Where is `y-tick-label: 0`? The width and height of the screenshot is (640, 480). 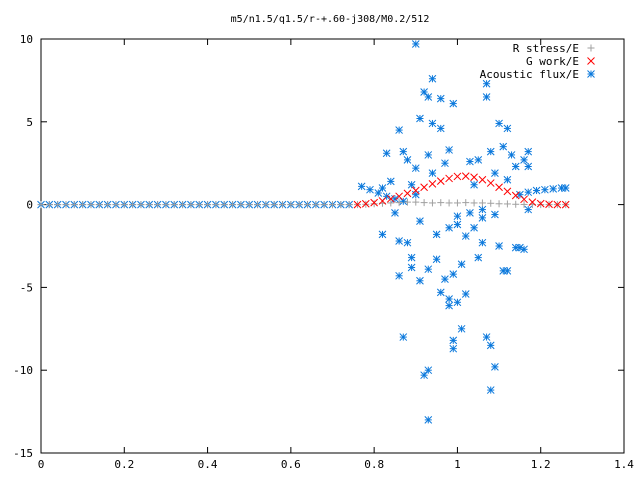 y-tick-label: 0 is located at coordinates (29, 205).